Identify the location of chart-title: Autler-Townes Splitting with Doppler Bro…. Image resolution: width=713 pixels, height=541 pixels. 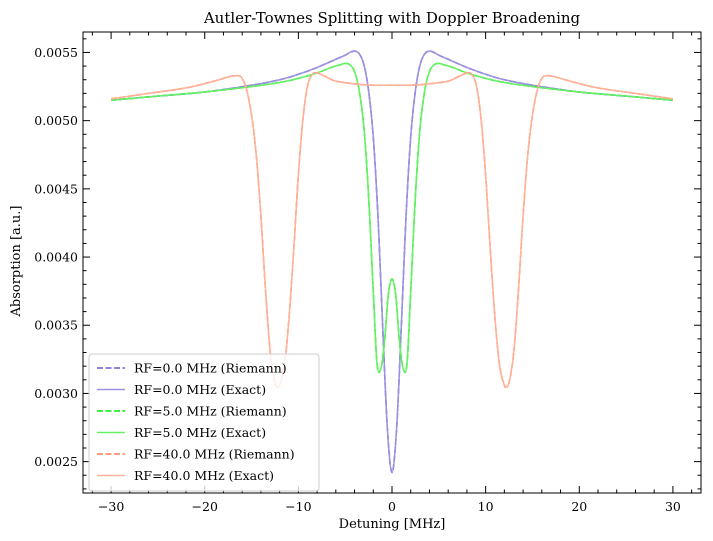
(392, 18).